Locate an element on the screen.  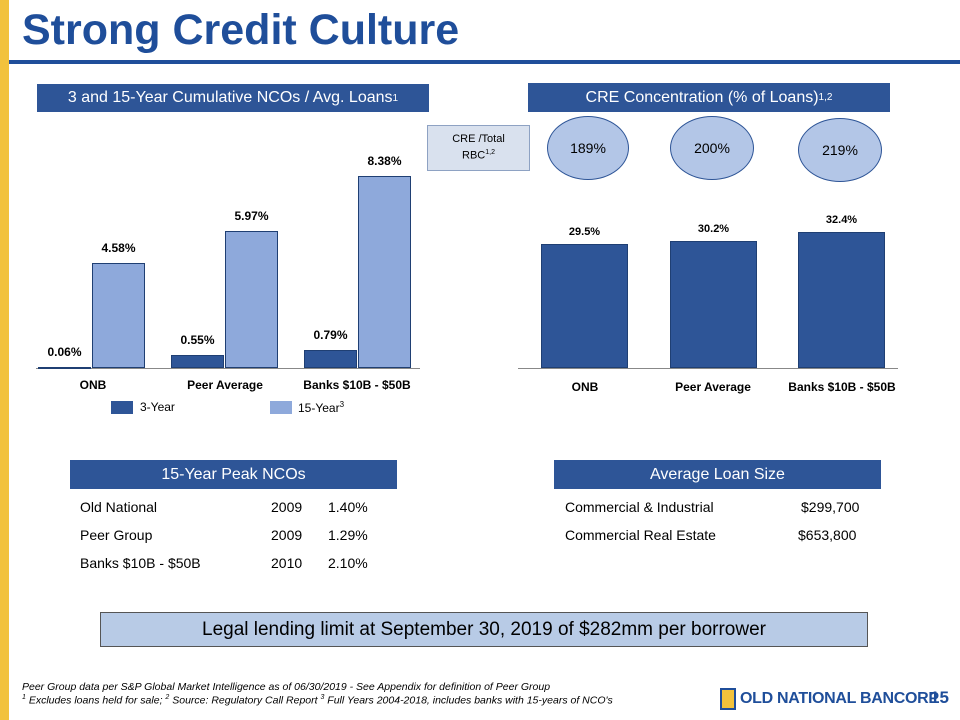
rbc-oval-onb: 189% is located at coordinates (588, 148).